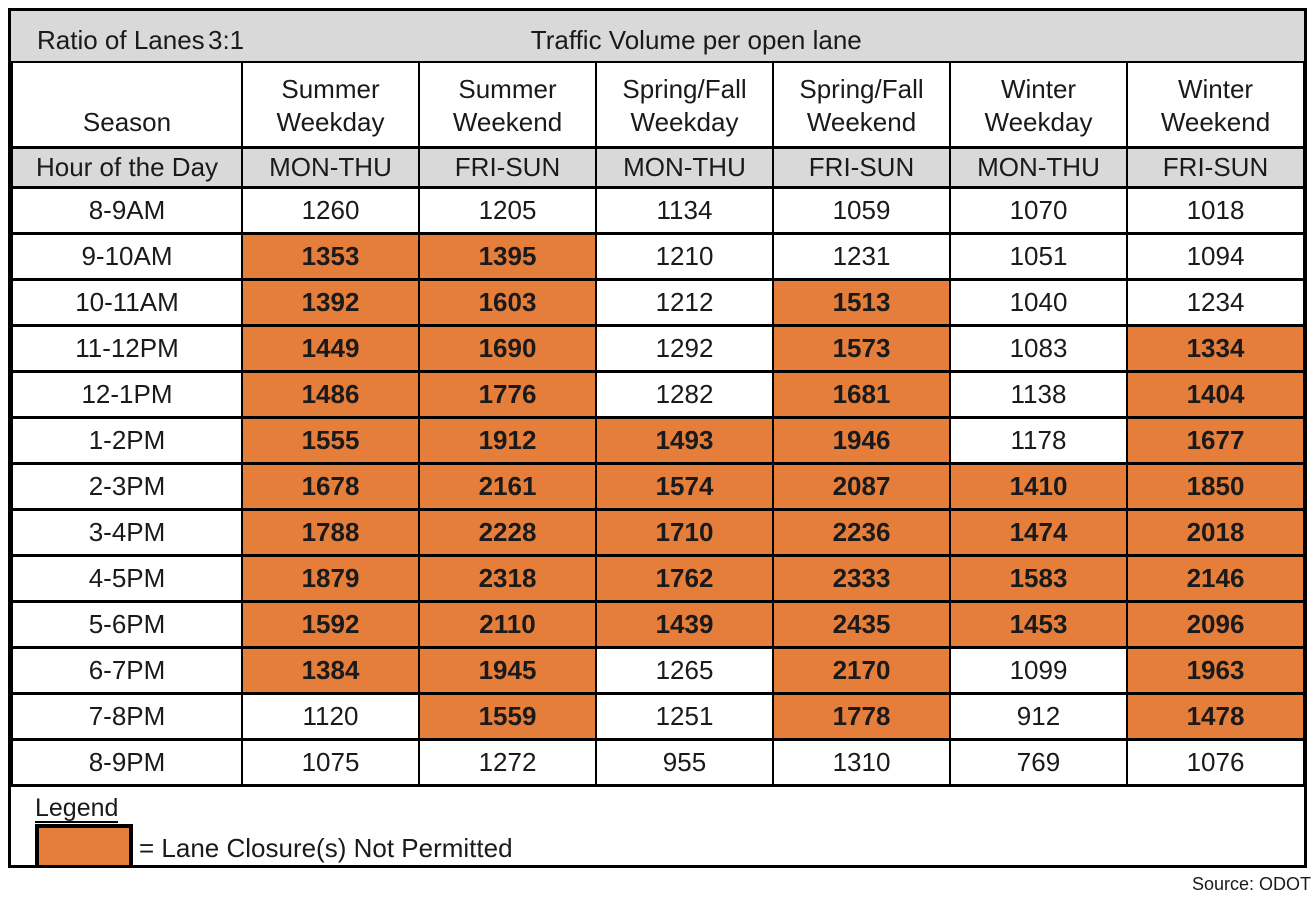 The image size is (1314, 904). What do you see at coordinates (1251, 884) in the screenshot?
I see `source-note: Source: ODOT` at bounding box center [1251, 884].